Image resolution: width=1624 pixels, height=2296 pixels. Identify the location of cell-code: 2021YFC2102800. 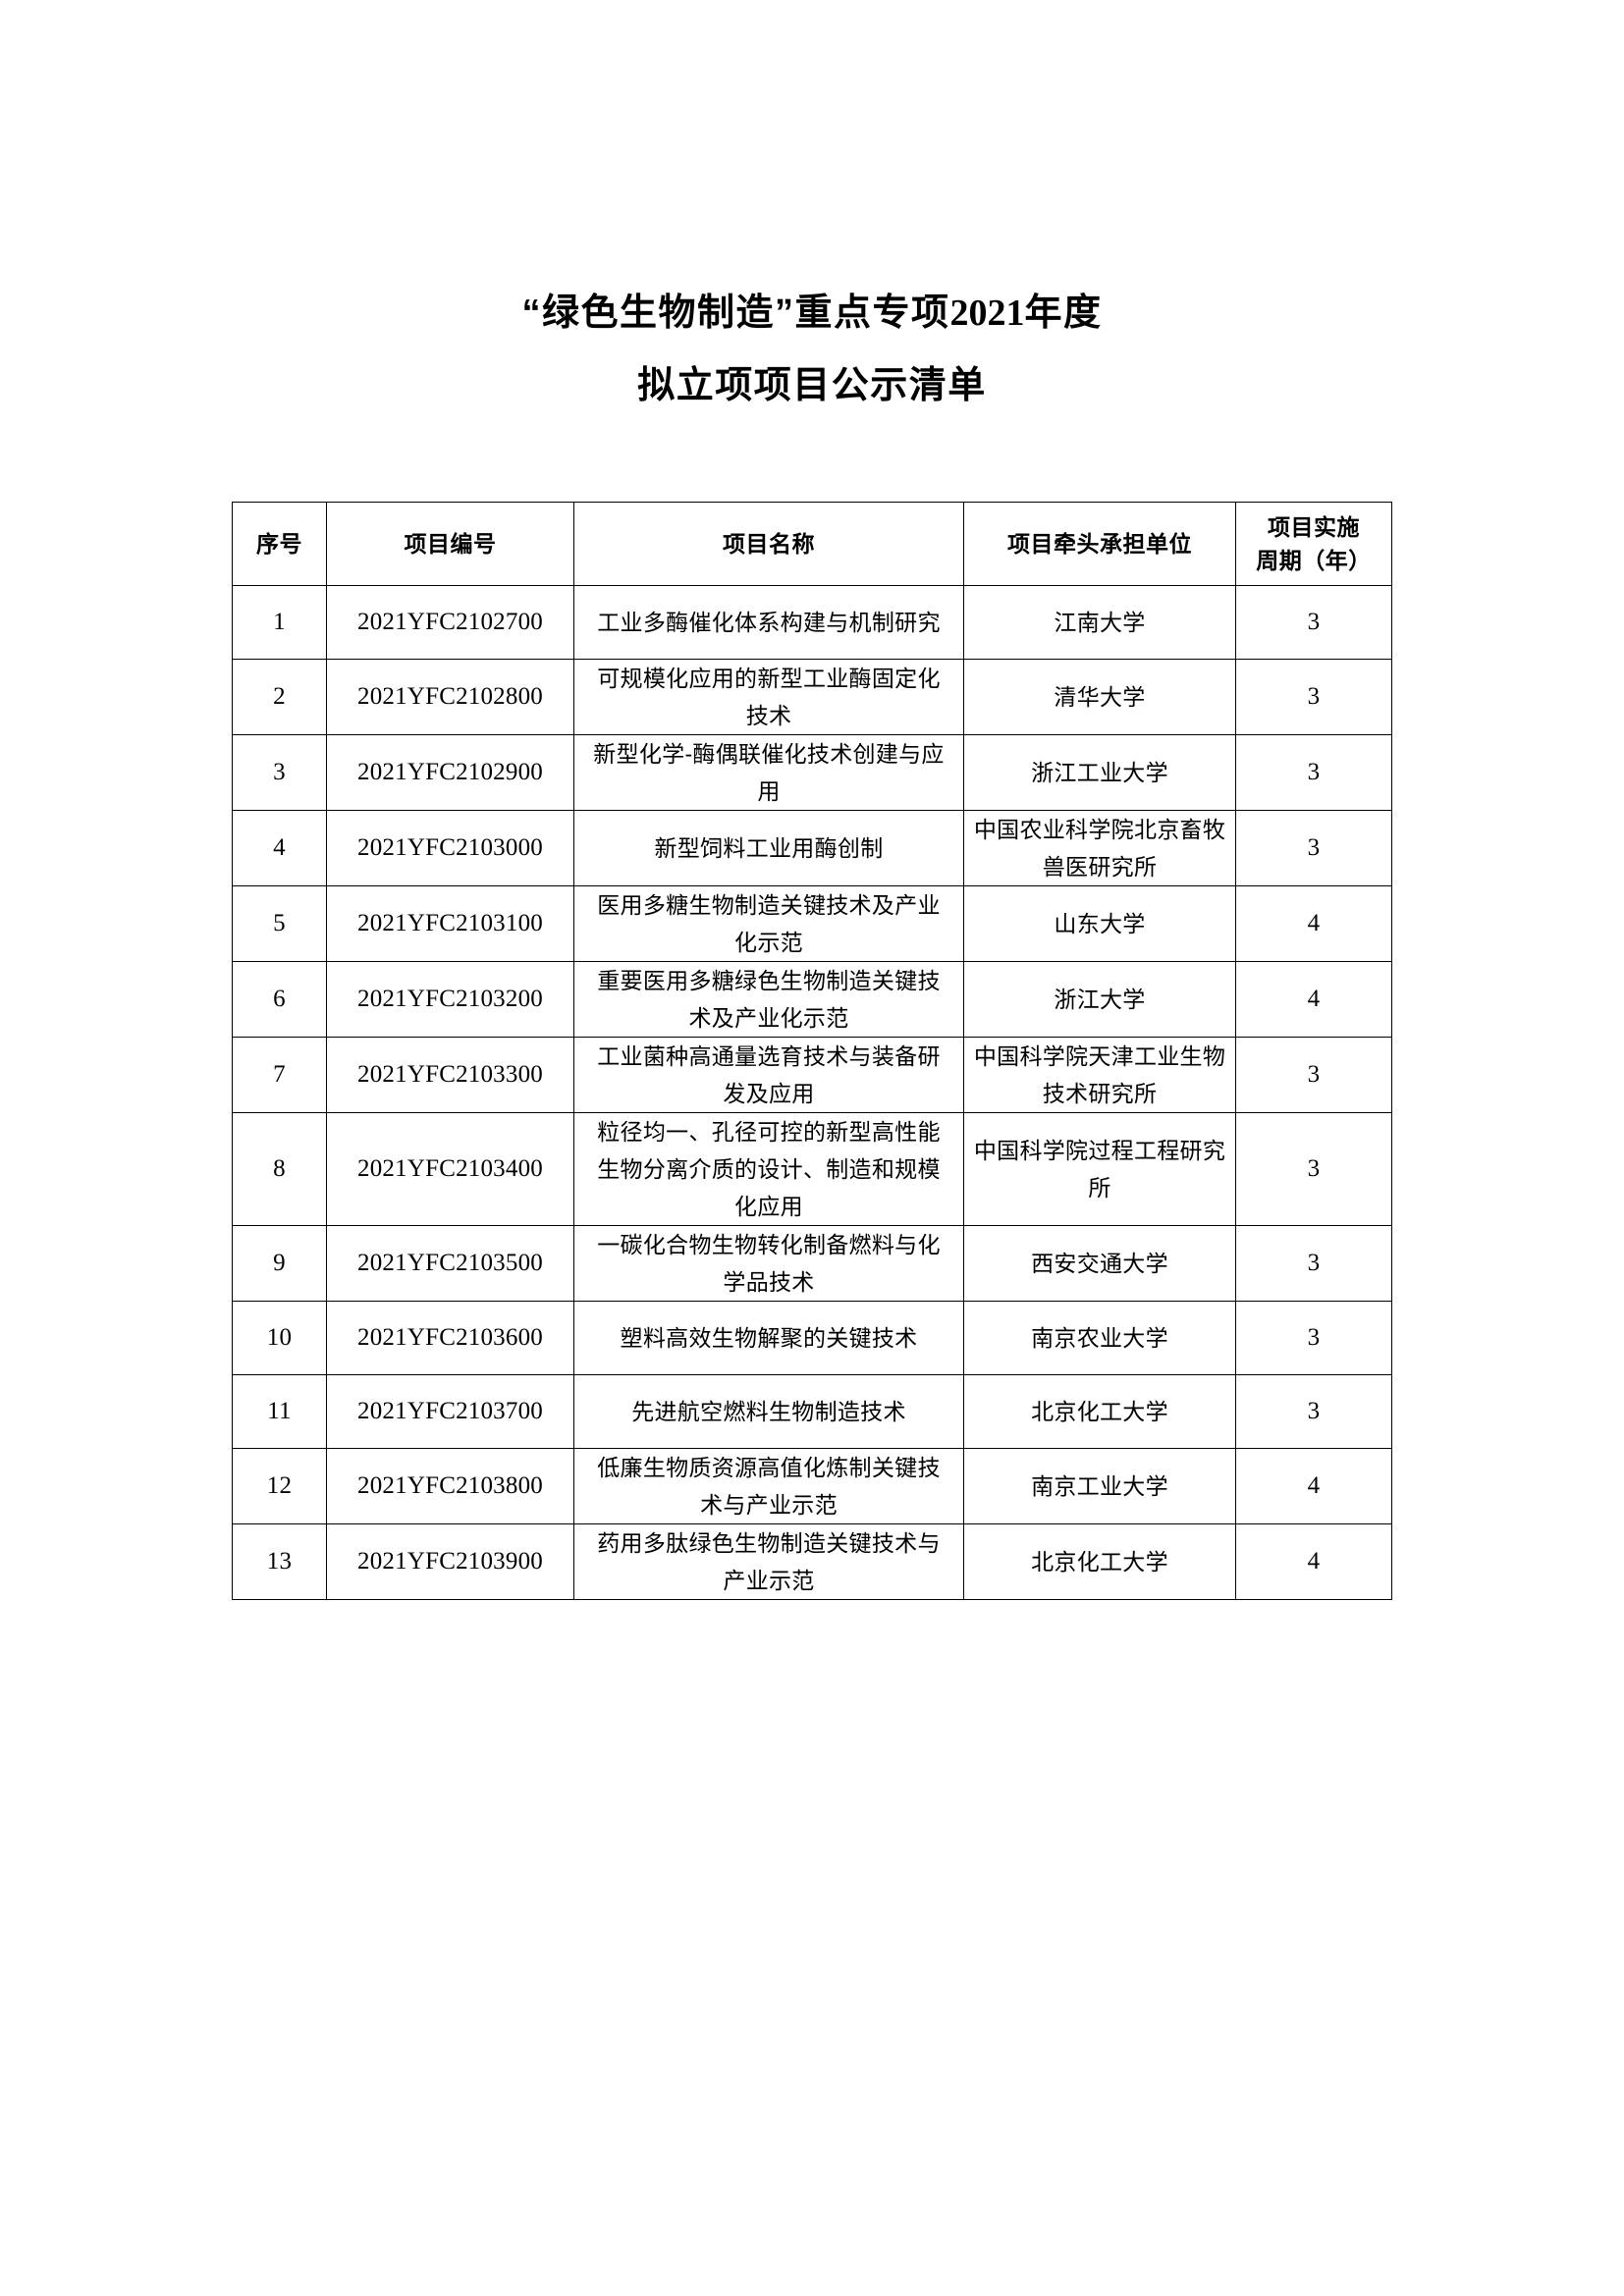
(450, 697).